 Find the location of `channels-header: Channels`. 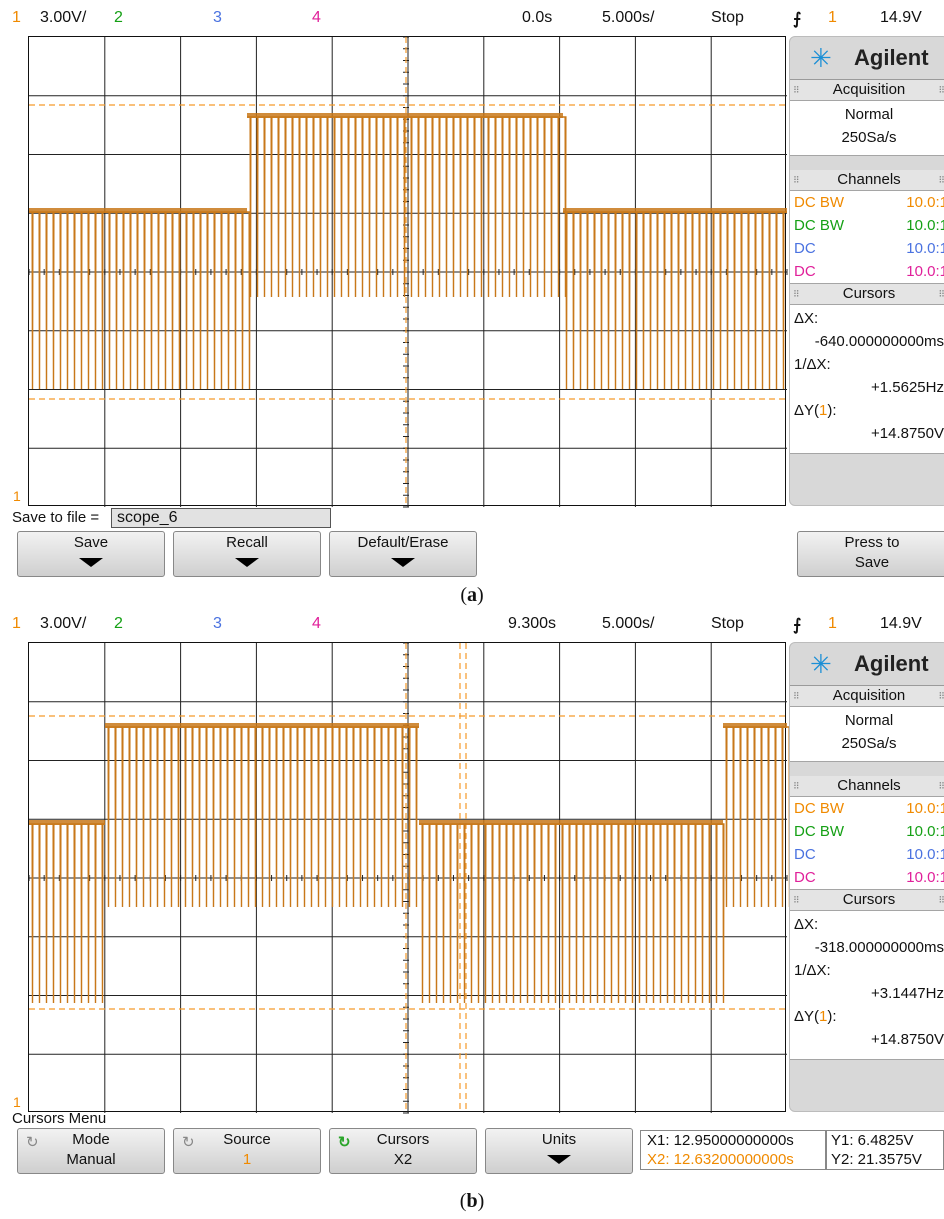

channels-header: Channels is located at coordinates (867, 180).